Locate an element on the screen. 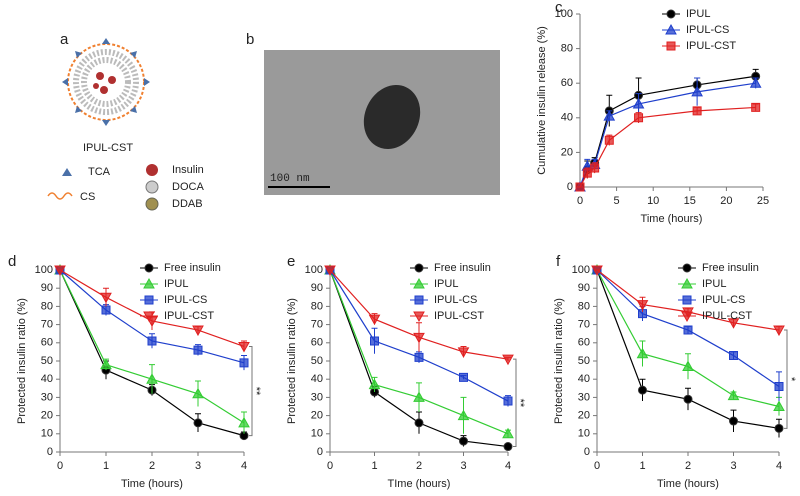  legend-label: Insulin is located at coordinates (188, 170).